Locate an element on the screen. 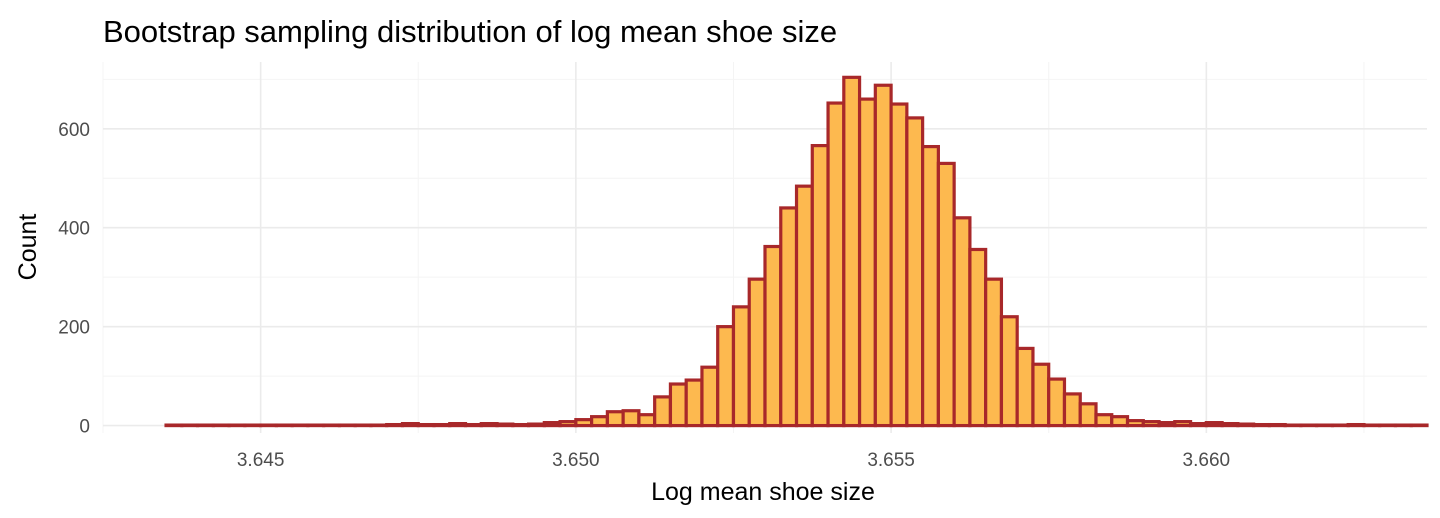 This screenshot has height=518, width=1440. y-tick-label: 0 is located at coordinates (84, 427).